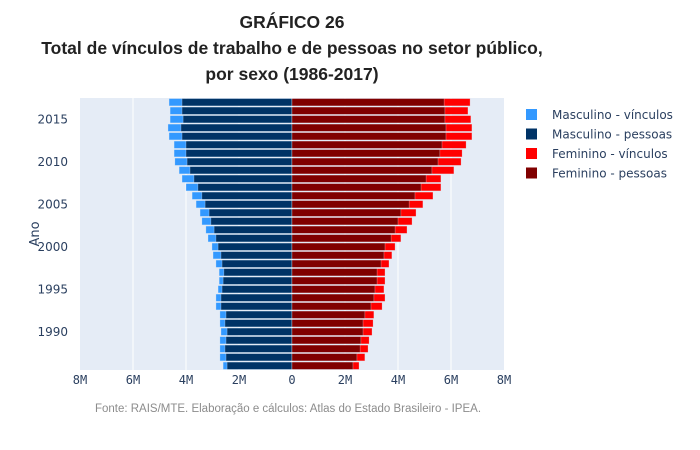 The width and height of the screenshot is (700, 450). I want to click on series-masculino-pessoas, so click(236, 234).